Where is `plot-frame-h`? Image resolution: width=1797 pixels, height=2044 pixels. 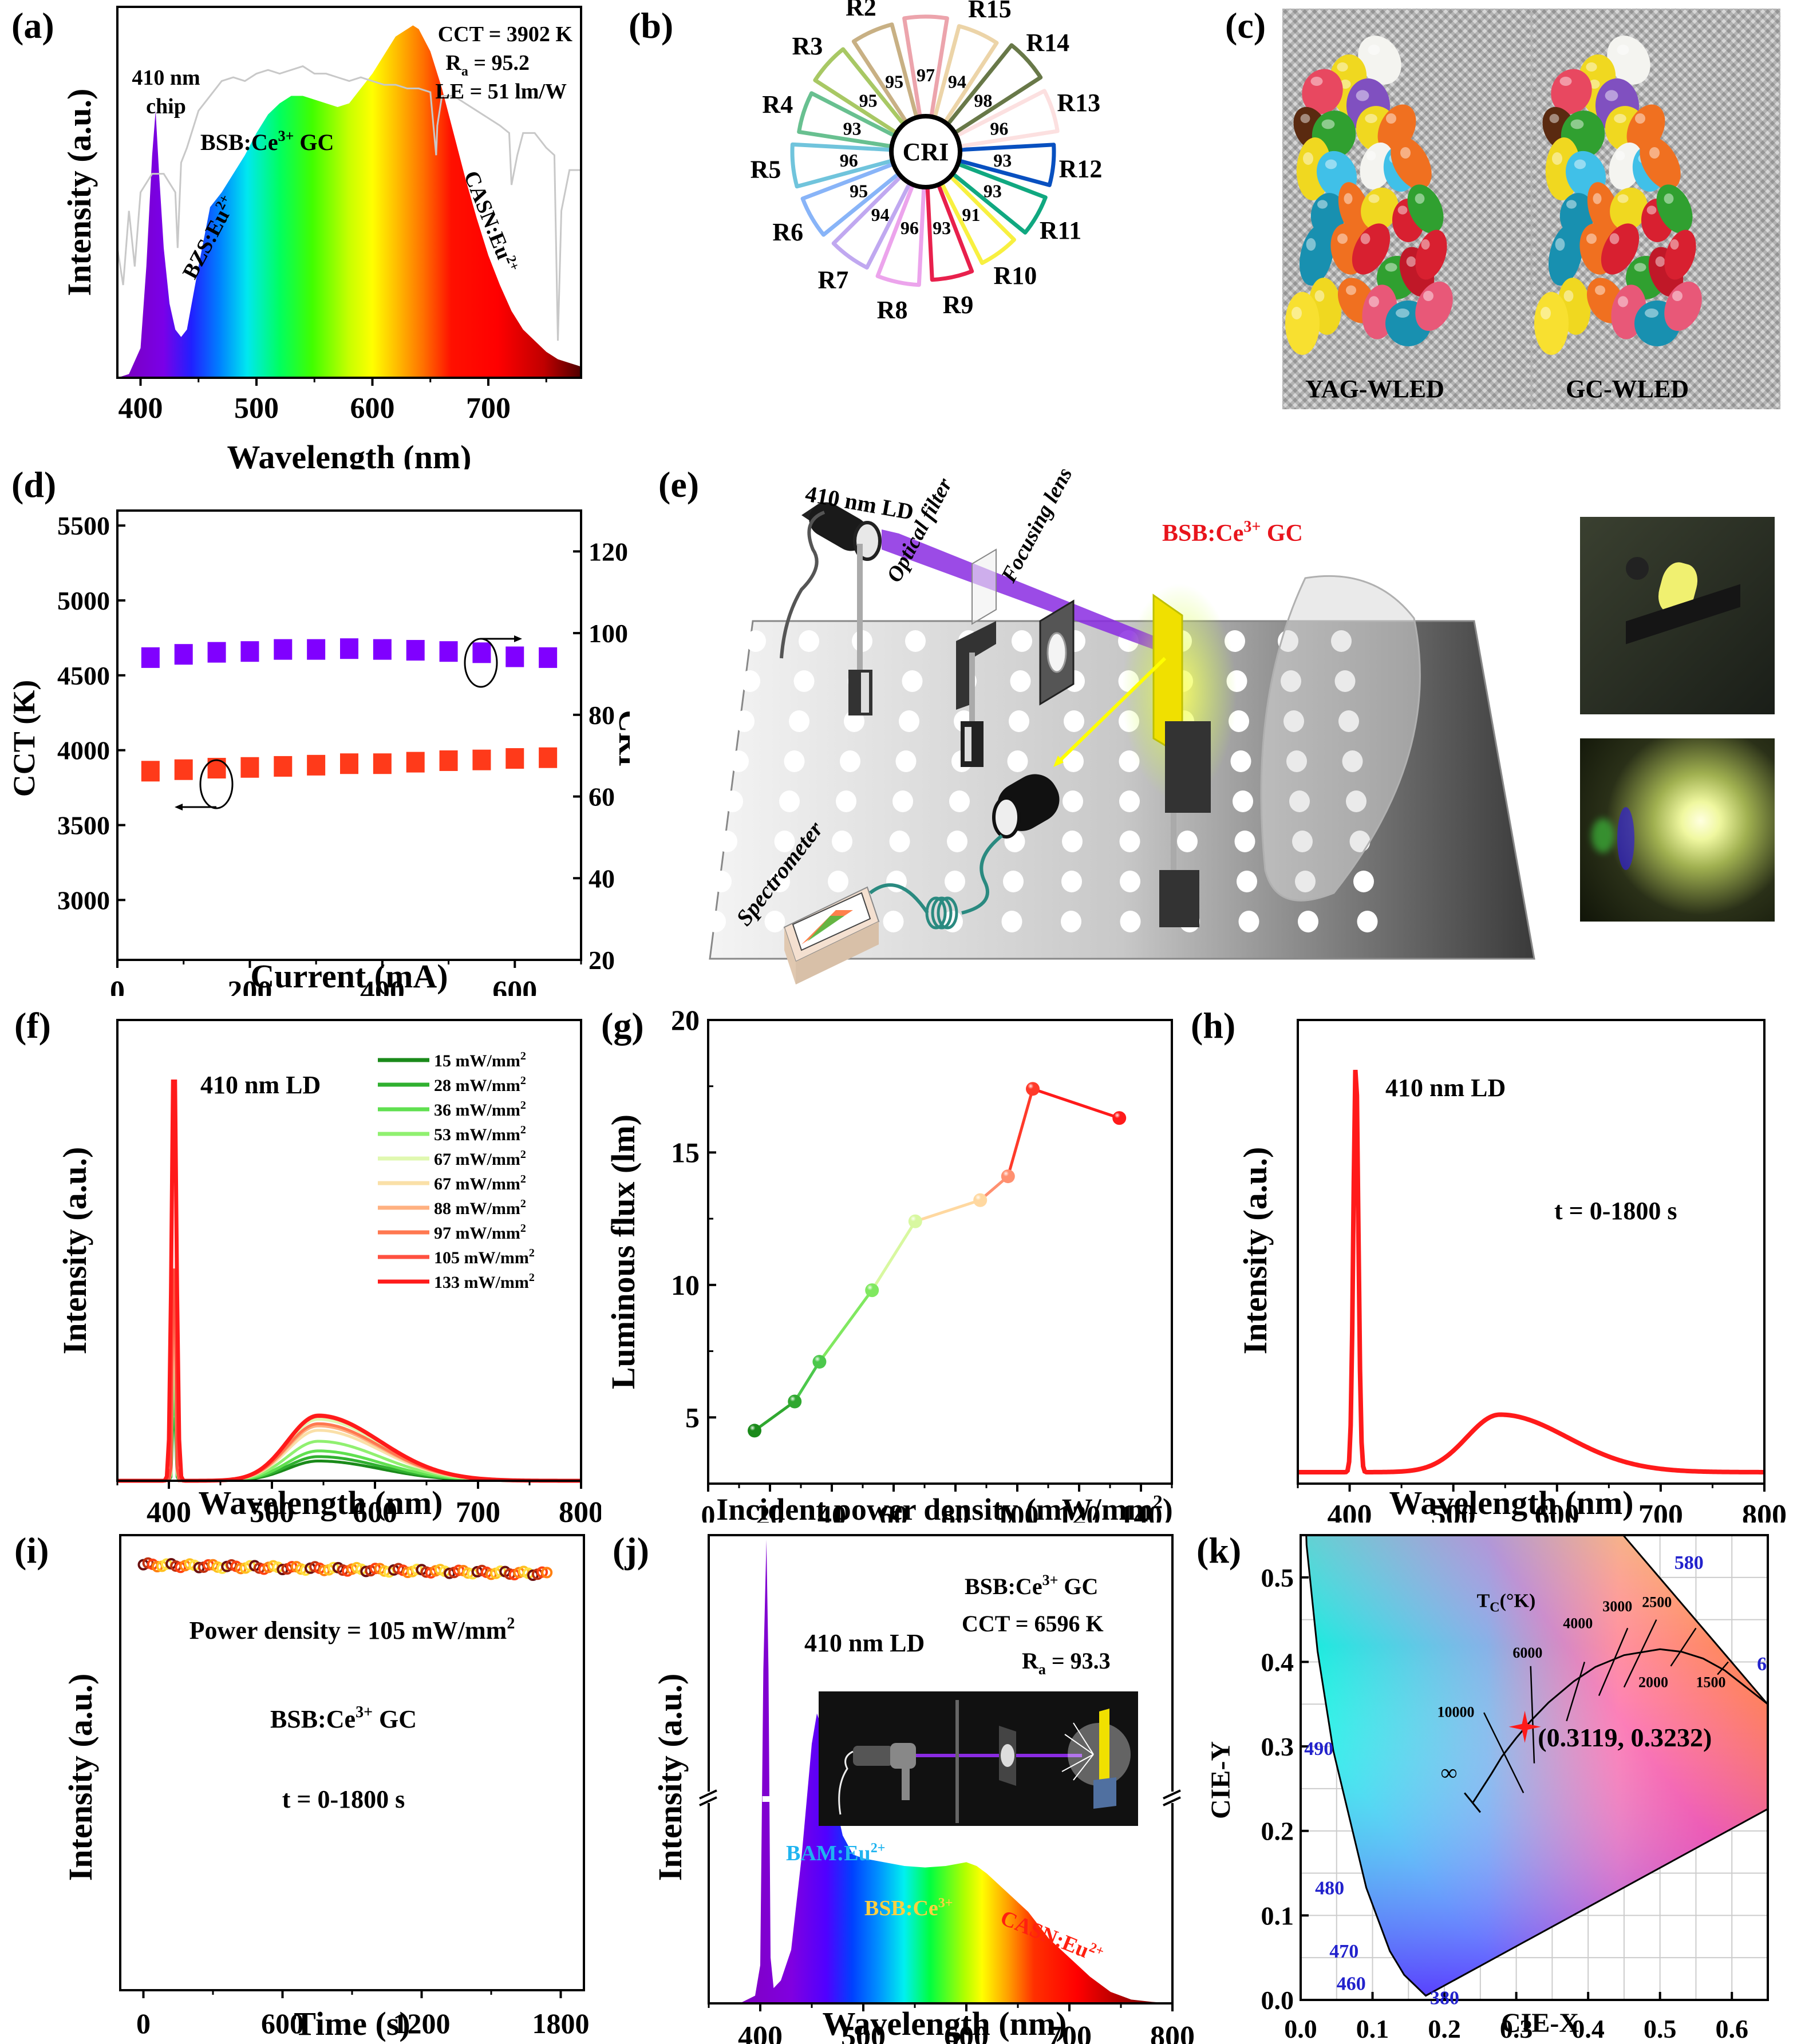 plot-frame-h is located at coordinates (1531, 1252).